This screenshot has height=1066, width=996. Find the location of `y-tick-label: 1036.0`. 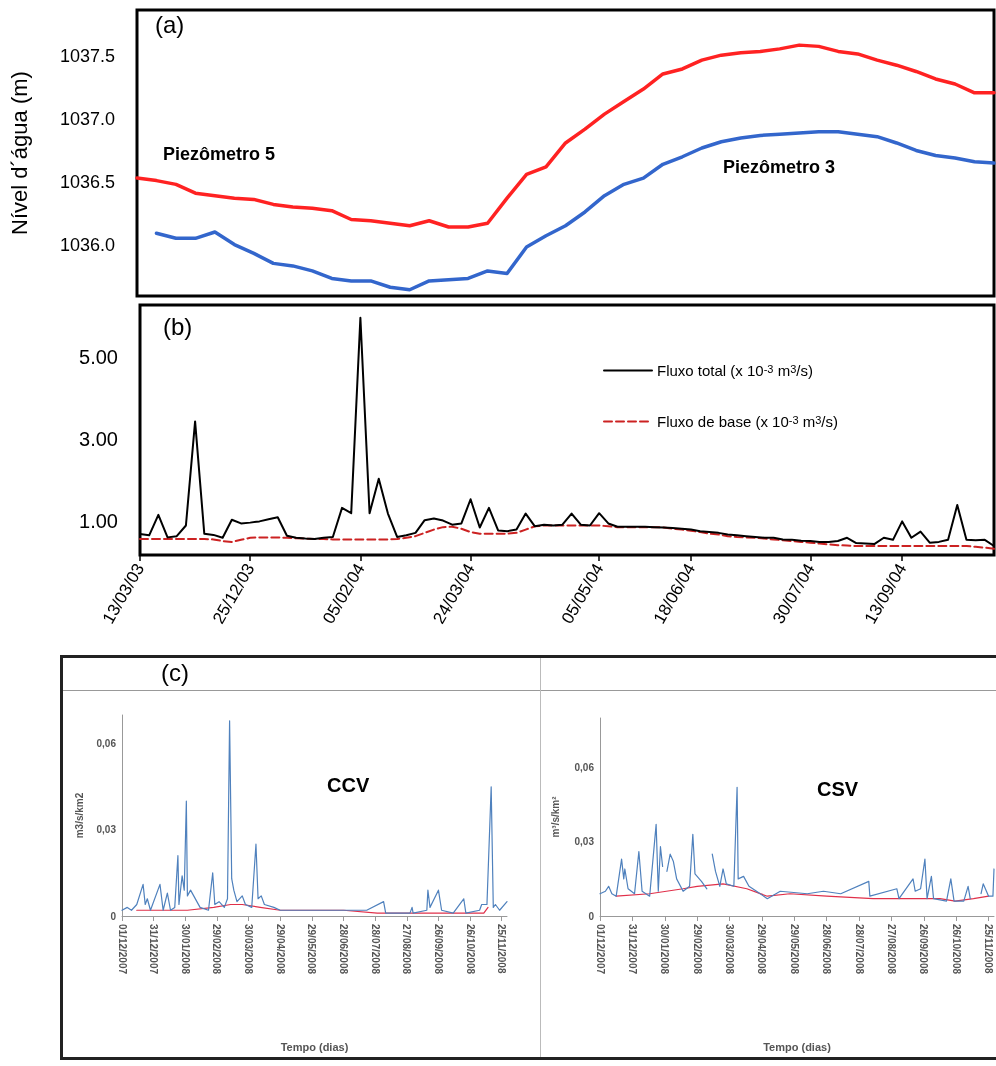

y-tick-label: 1036.0 is located at coordinates (87, 244).